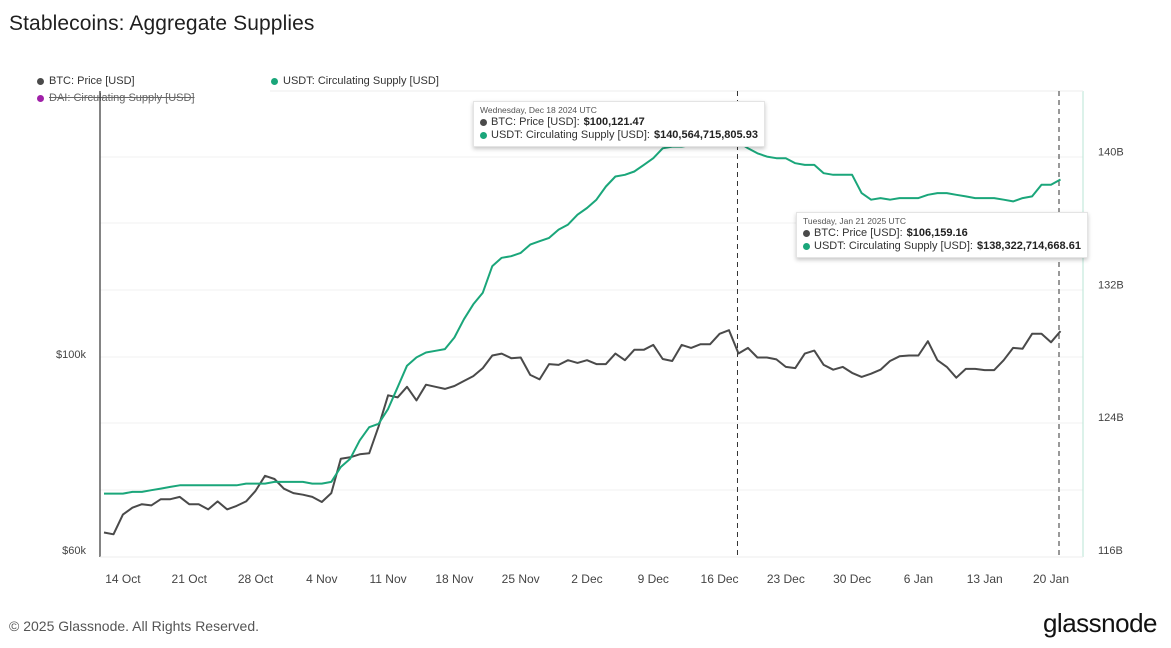 The height and width of the screenshot is (648, 1171). I want to click on tooltip-row-btc: BTC: Price [USD]: $100,121.47, so click(619, 122).